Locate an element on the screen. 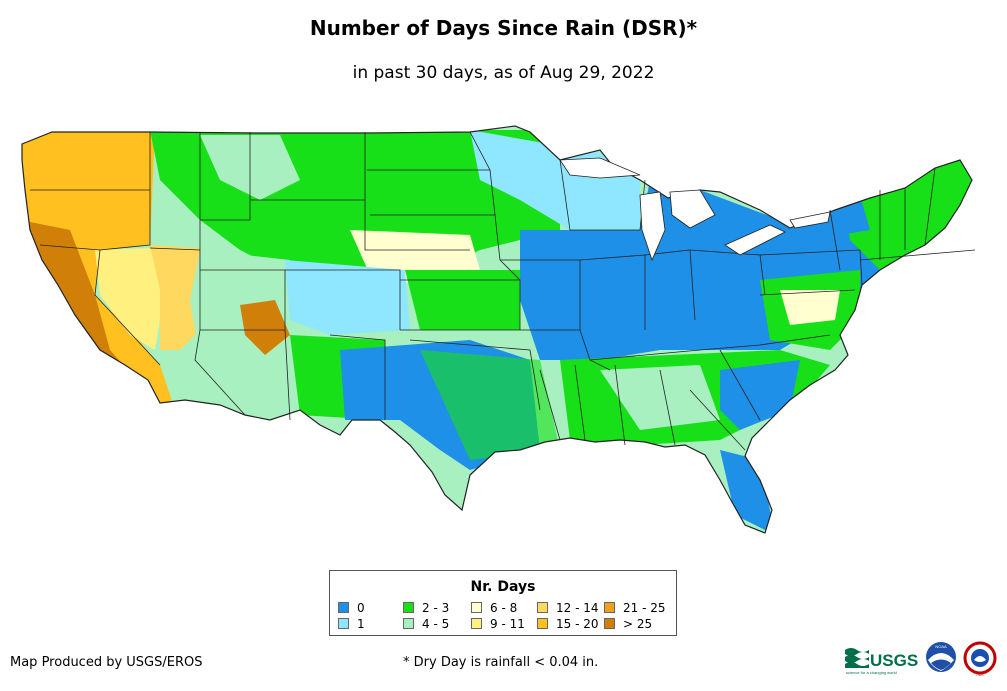 The image size is (1007, 691). legend-item-3: 4 - 5 is located at coordinates (426, 625).